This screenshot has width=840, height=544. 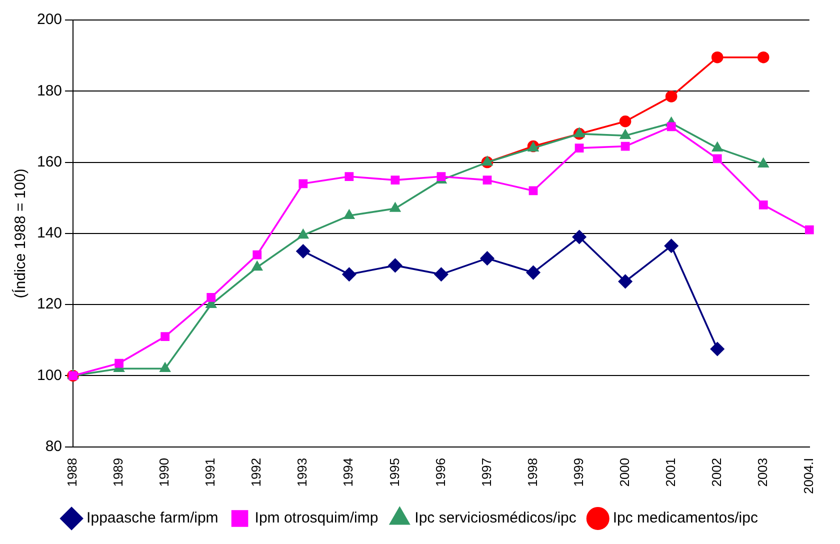 I want to click on y-tick-label: 100, so click(x=49, y=375).